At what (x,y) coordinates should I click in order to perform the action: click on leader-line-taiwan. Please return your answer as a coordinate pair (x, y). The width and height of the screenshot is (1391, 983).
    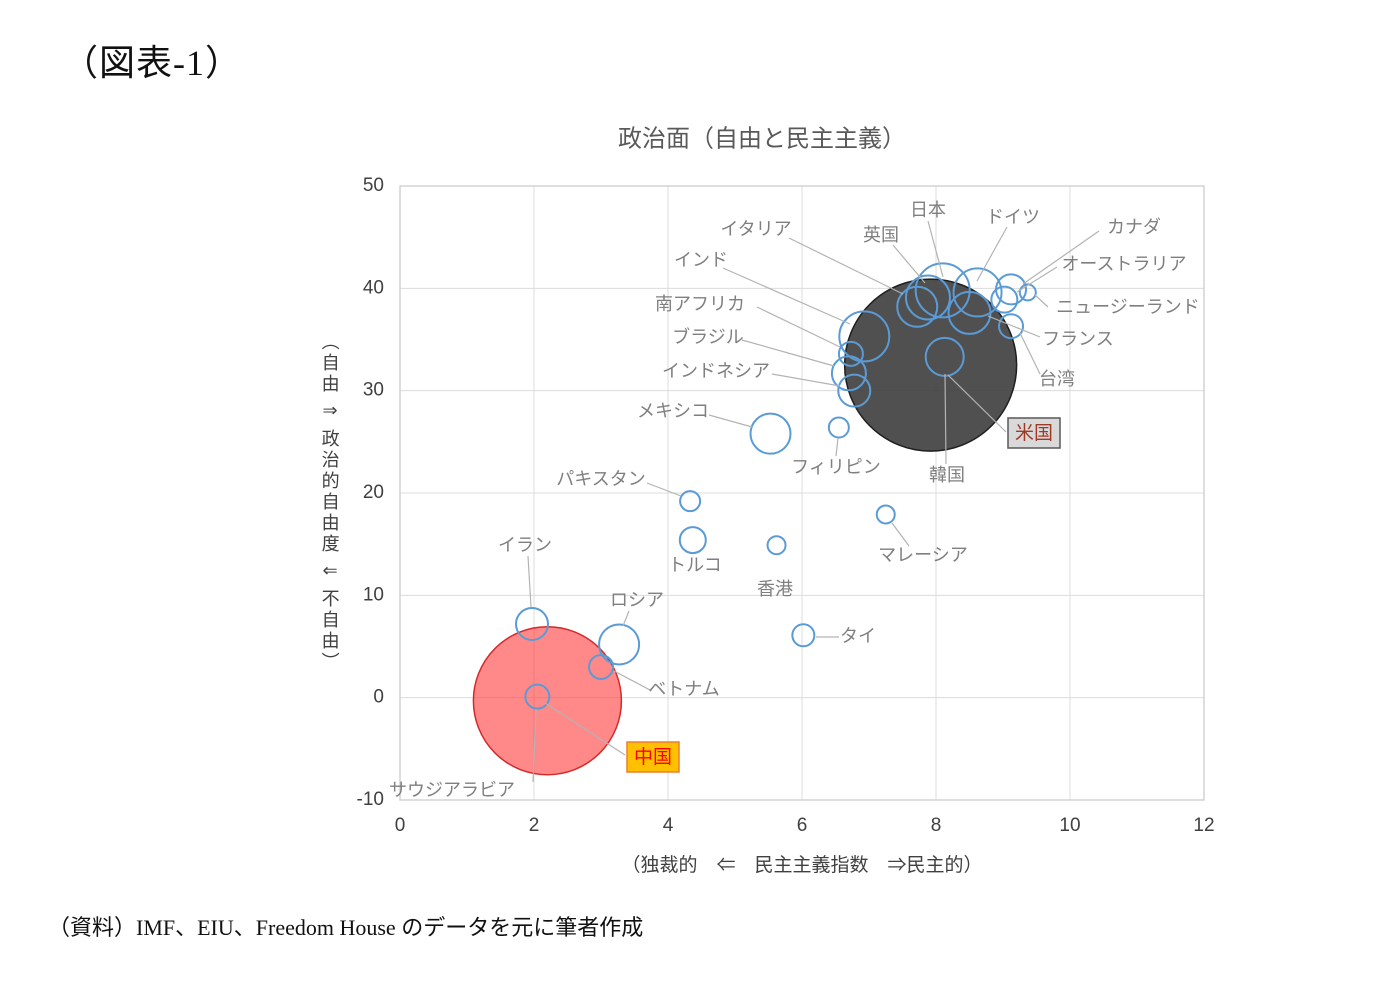
    Looking at the image, I should click on (1030, 353).